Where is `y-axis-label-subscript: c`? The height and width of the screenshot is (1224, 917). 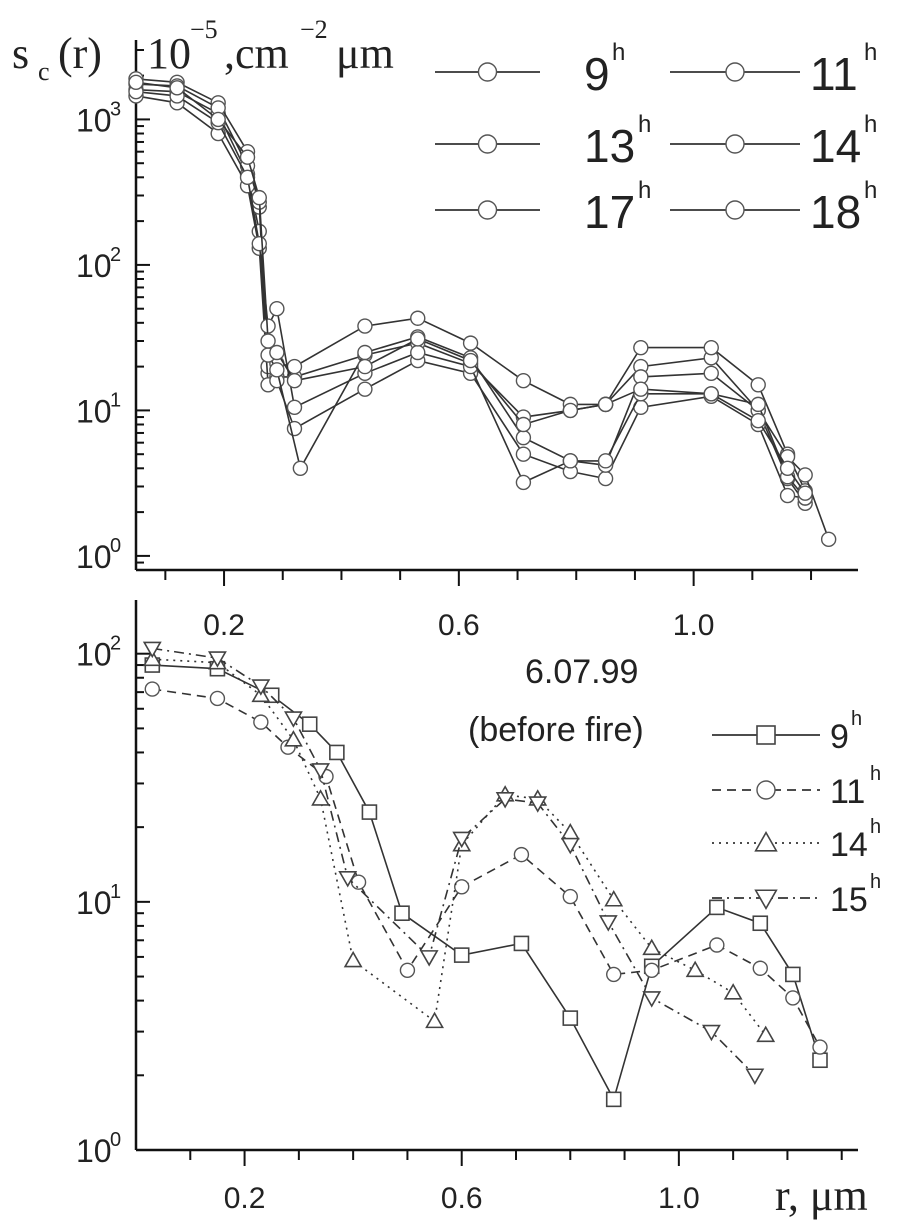 y-axis-label-subscript: c is located at coordinates (44, 71).